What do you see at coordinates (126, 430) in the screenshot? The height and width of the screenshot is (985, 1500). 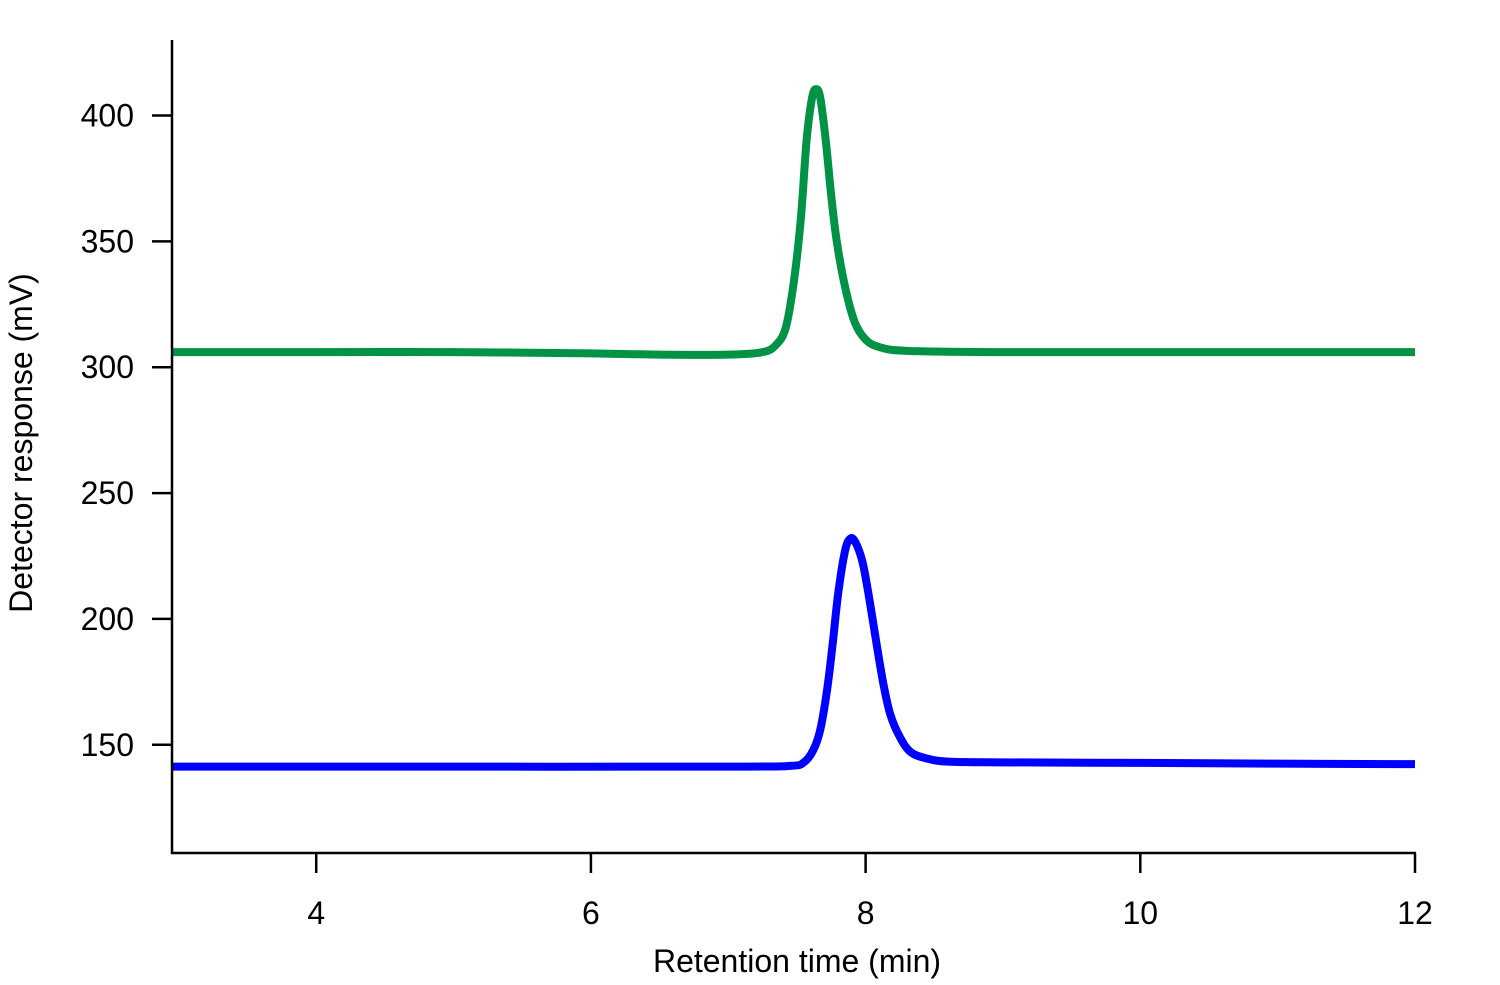 I see `y-ticks: 150 200 250 300 350 400` at bounding box center [126, 430].